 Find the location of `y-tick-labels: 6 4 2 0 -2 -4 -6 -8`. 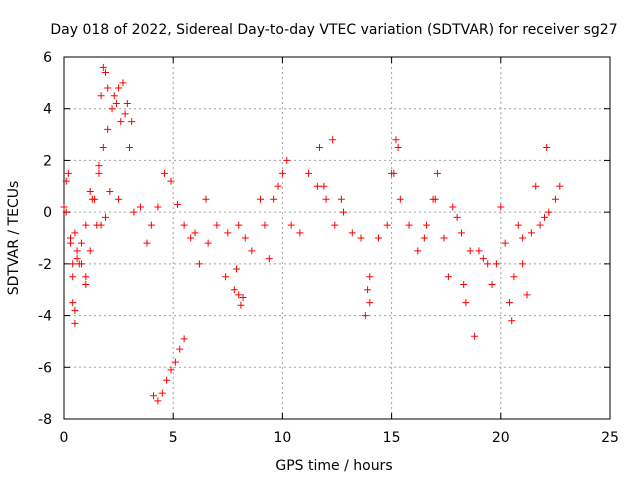

y-tick-labels: 6 4 2 0 -2 -4 -6 -8 is located at coordinates (45, 239).